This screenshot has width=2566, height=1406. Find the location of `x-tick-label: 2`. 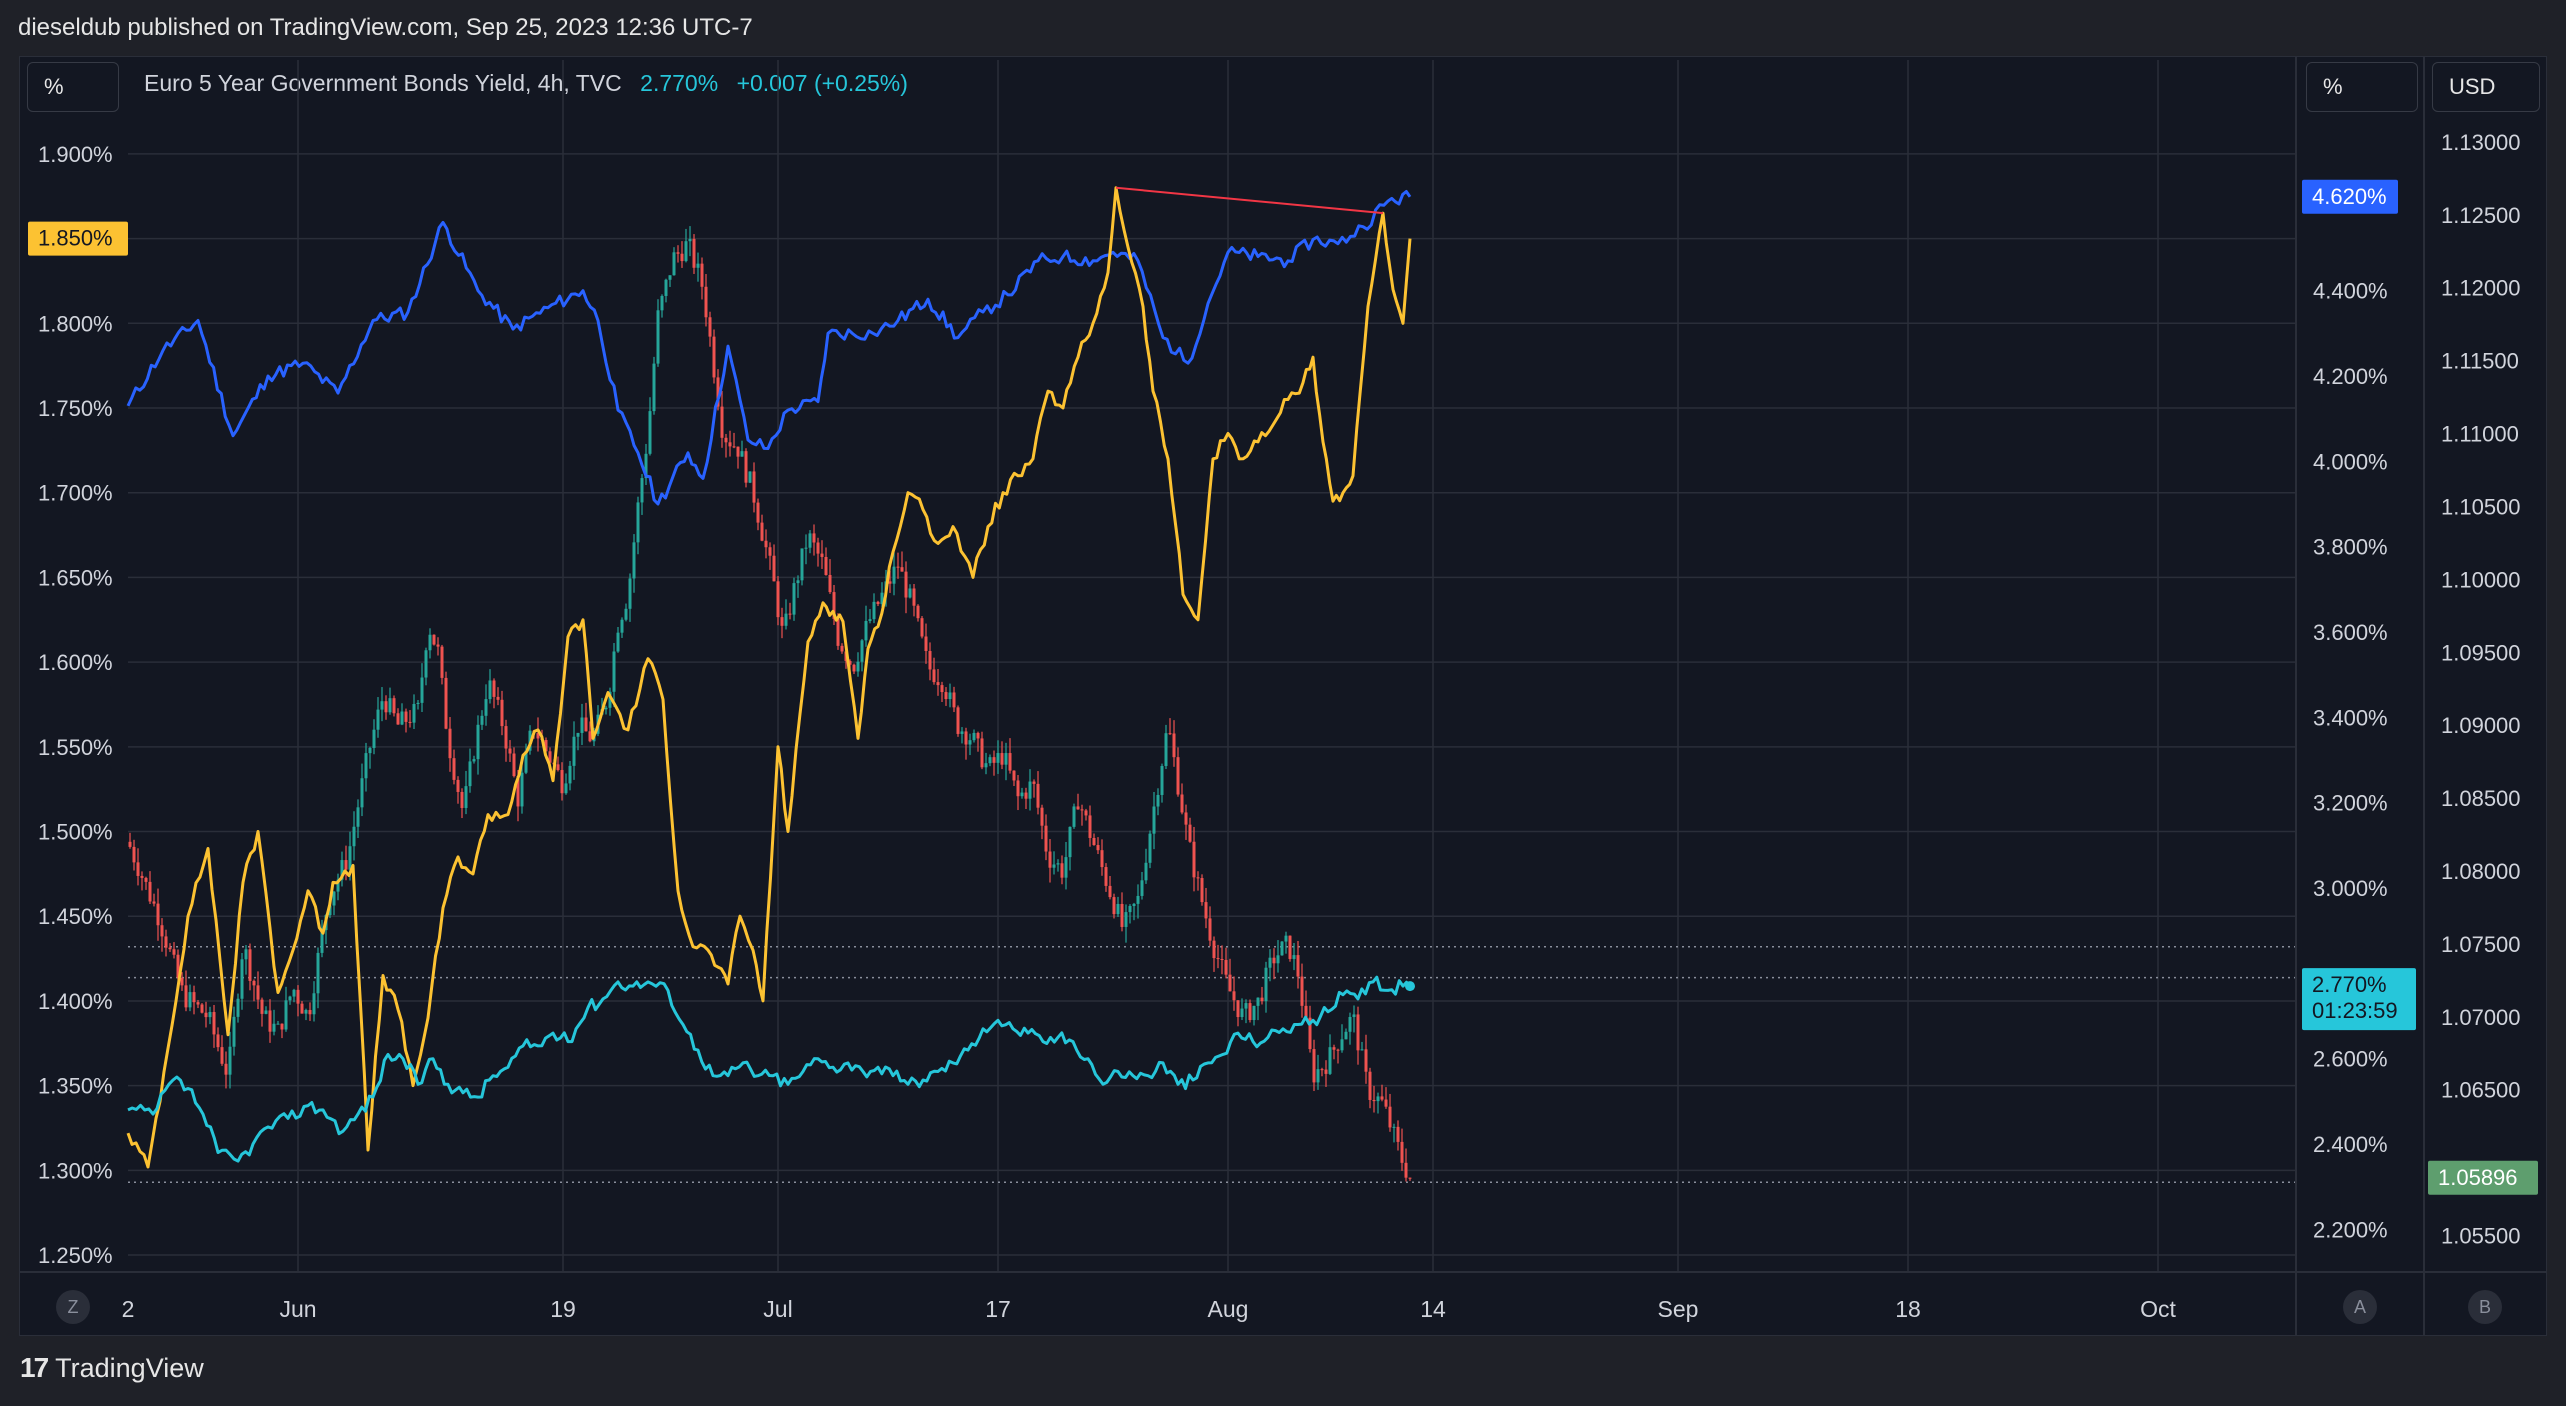

x-tick-label: 2 is located at coordinates (128, 1309).